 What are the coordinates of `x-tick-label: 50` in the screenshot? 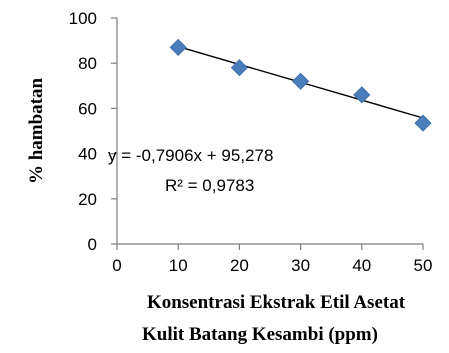 It's located at (423, 265).